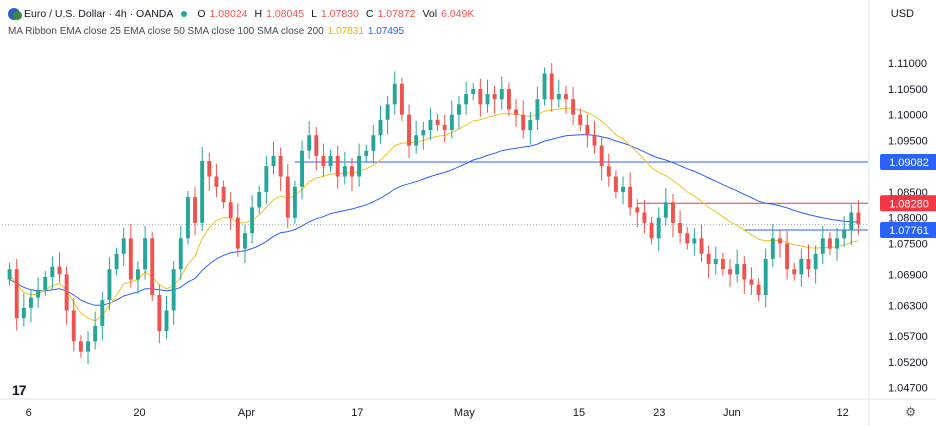 Image resolution: width=936 pixels, height=426 pixels. What do you see at coordinates (732, 413) in the screenshot?
I see `x-tick-label: Jun` at bounding box center [732, 413].